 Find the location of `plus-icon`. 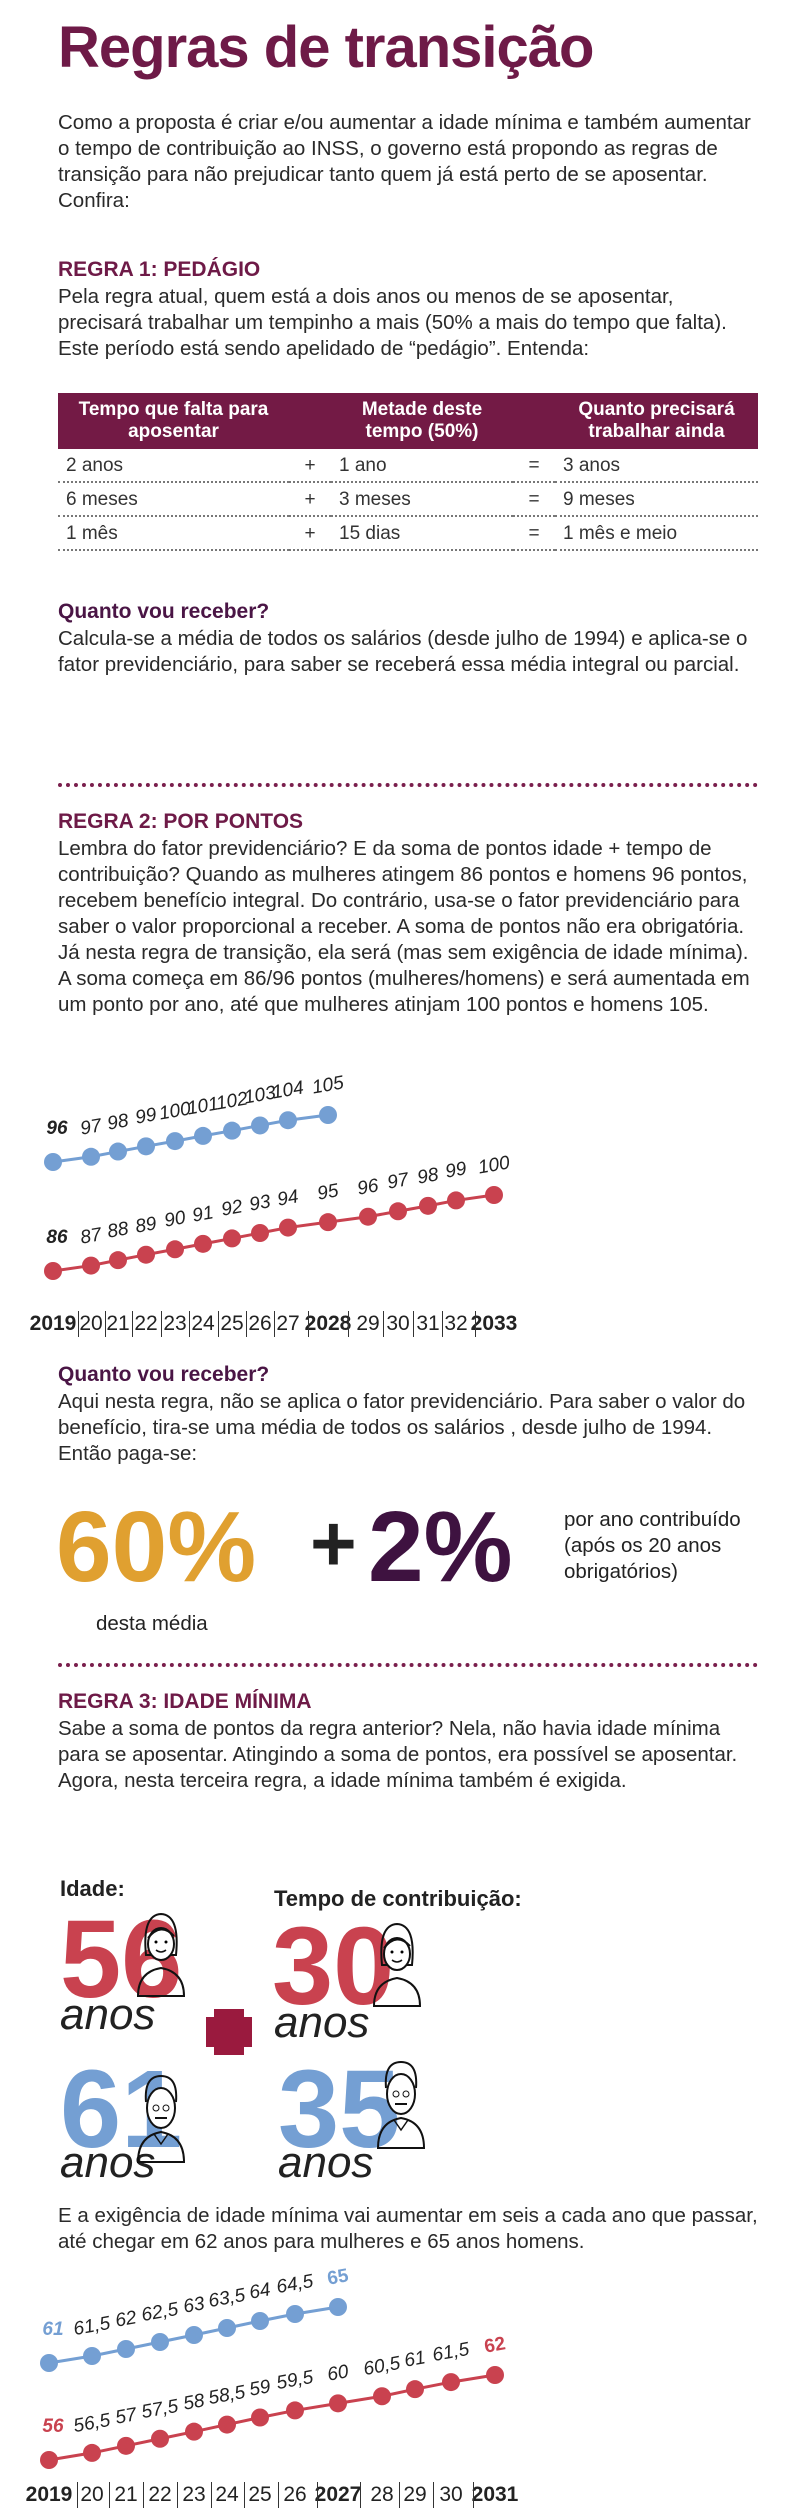

plus-icon is located at coordinates (229, 2032).